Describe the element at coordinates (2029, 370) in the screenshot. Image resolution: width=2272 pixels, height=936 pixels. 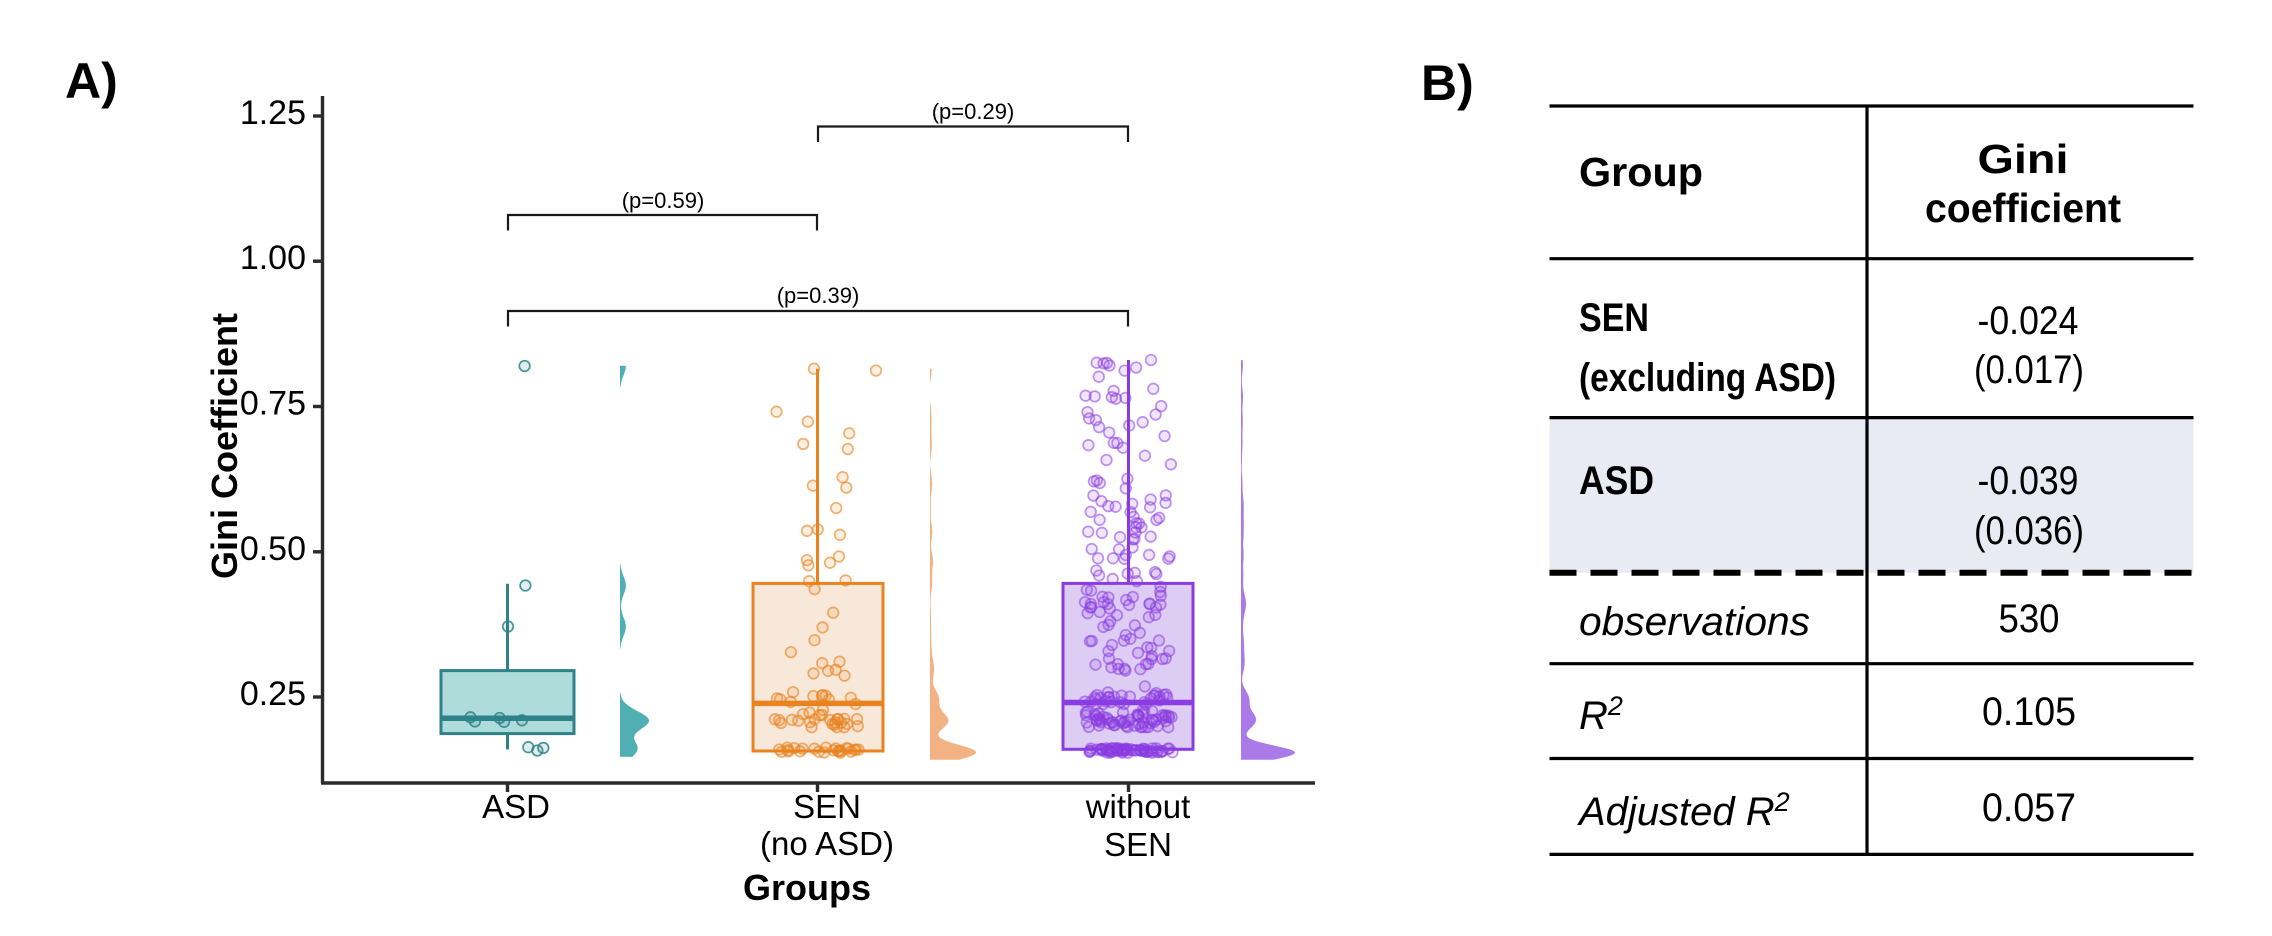
I see `svg-text: (0.017)` at that location.